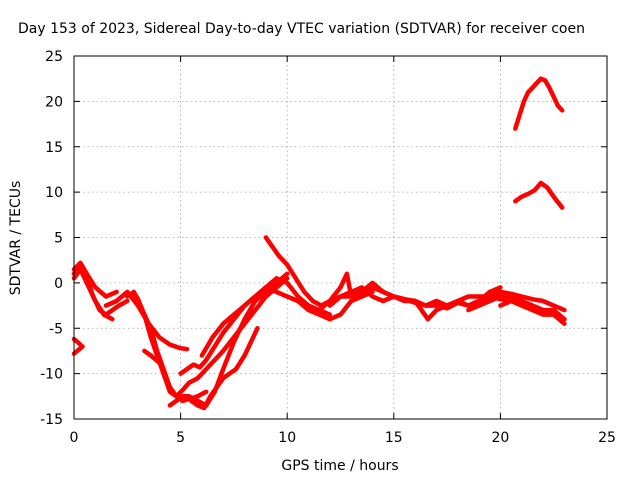 The image size is (640, 480). I want to click on x-tick-label: 20, so click(500, 438).